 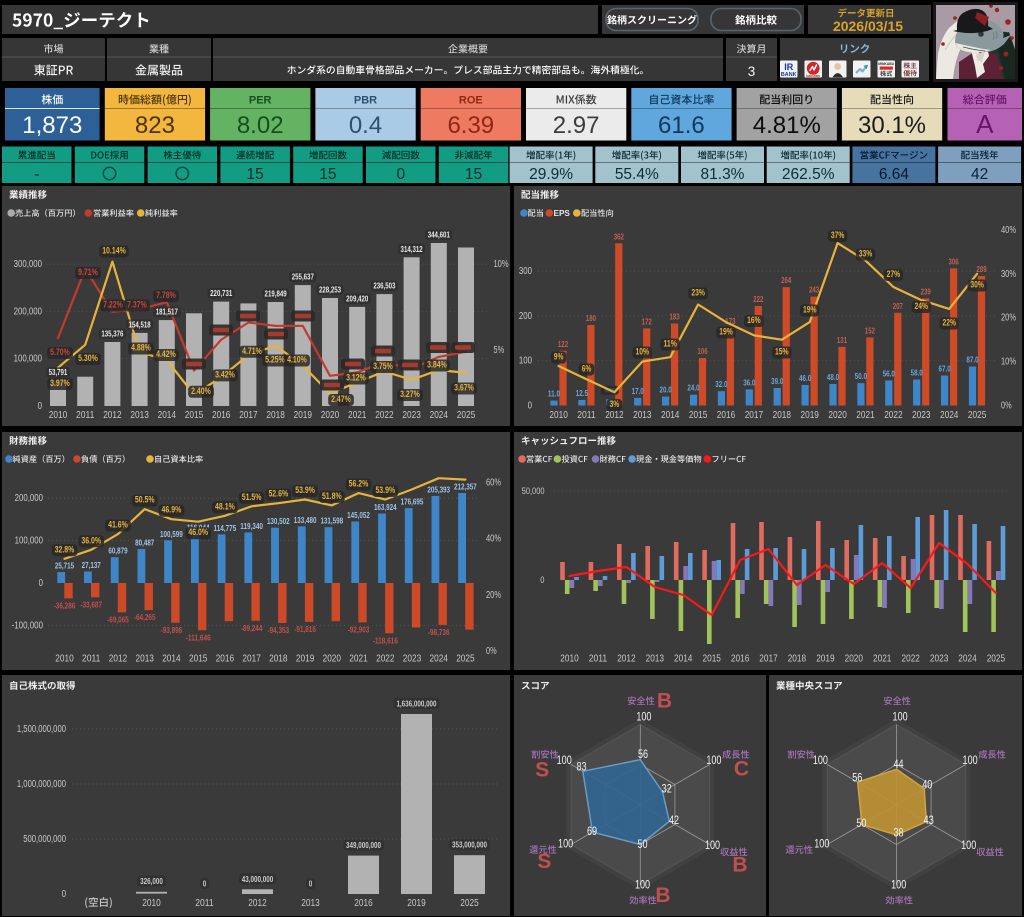 I want to click on svg-text: 200, so click(x=525, y=316).